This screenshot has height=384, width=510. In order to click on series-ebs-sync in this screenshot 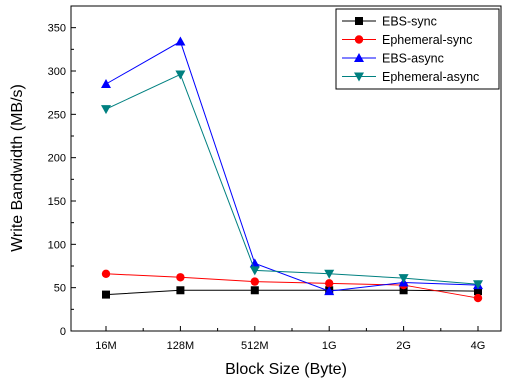, I will do `click(292, 292)`.